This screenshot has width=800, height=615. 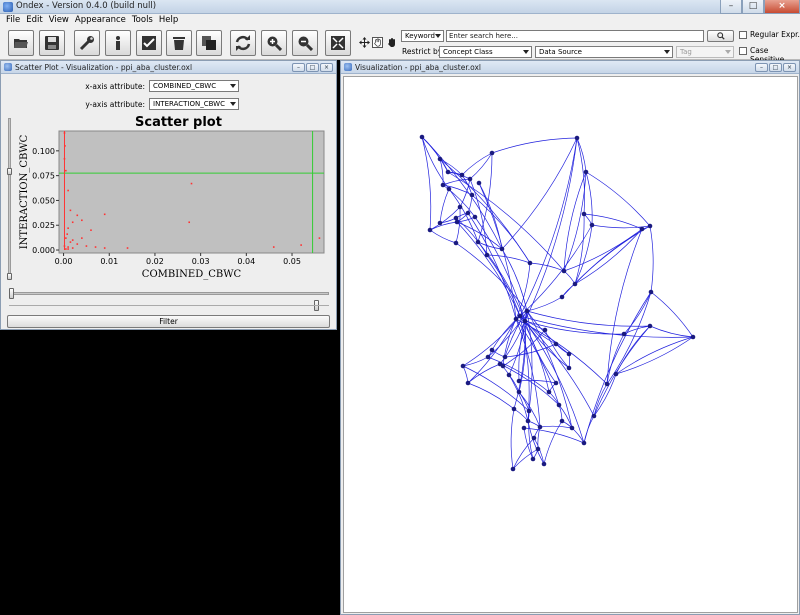 I want to click on close-button: ×, so click(x=782, y=7).